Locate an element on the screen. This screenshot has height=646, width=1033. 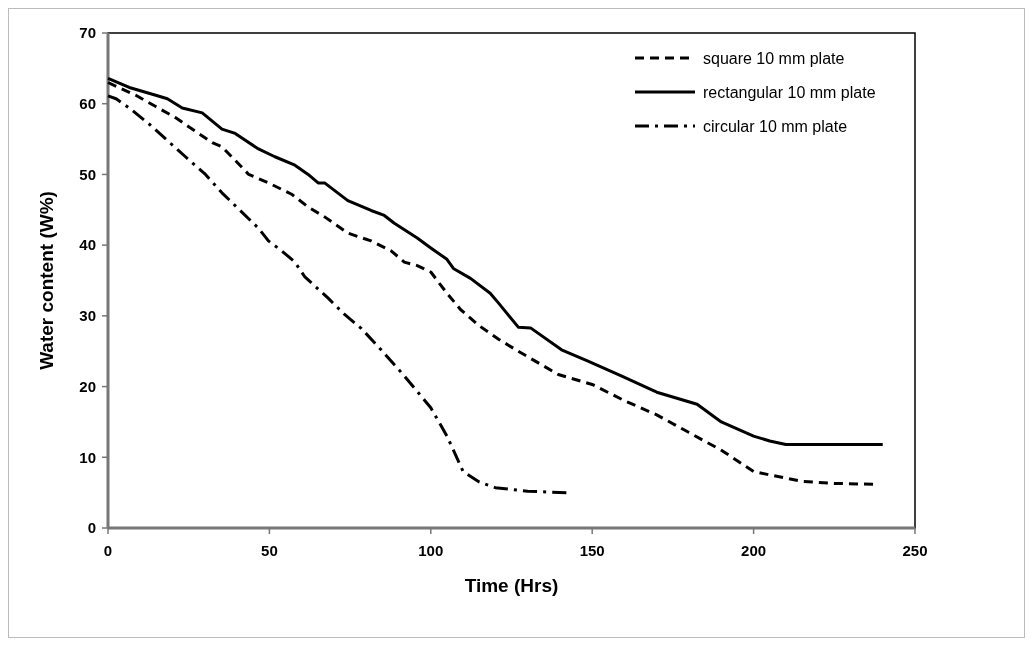
y-tick-label: 60 is located at coordinates (87, 103).